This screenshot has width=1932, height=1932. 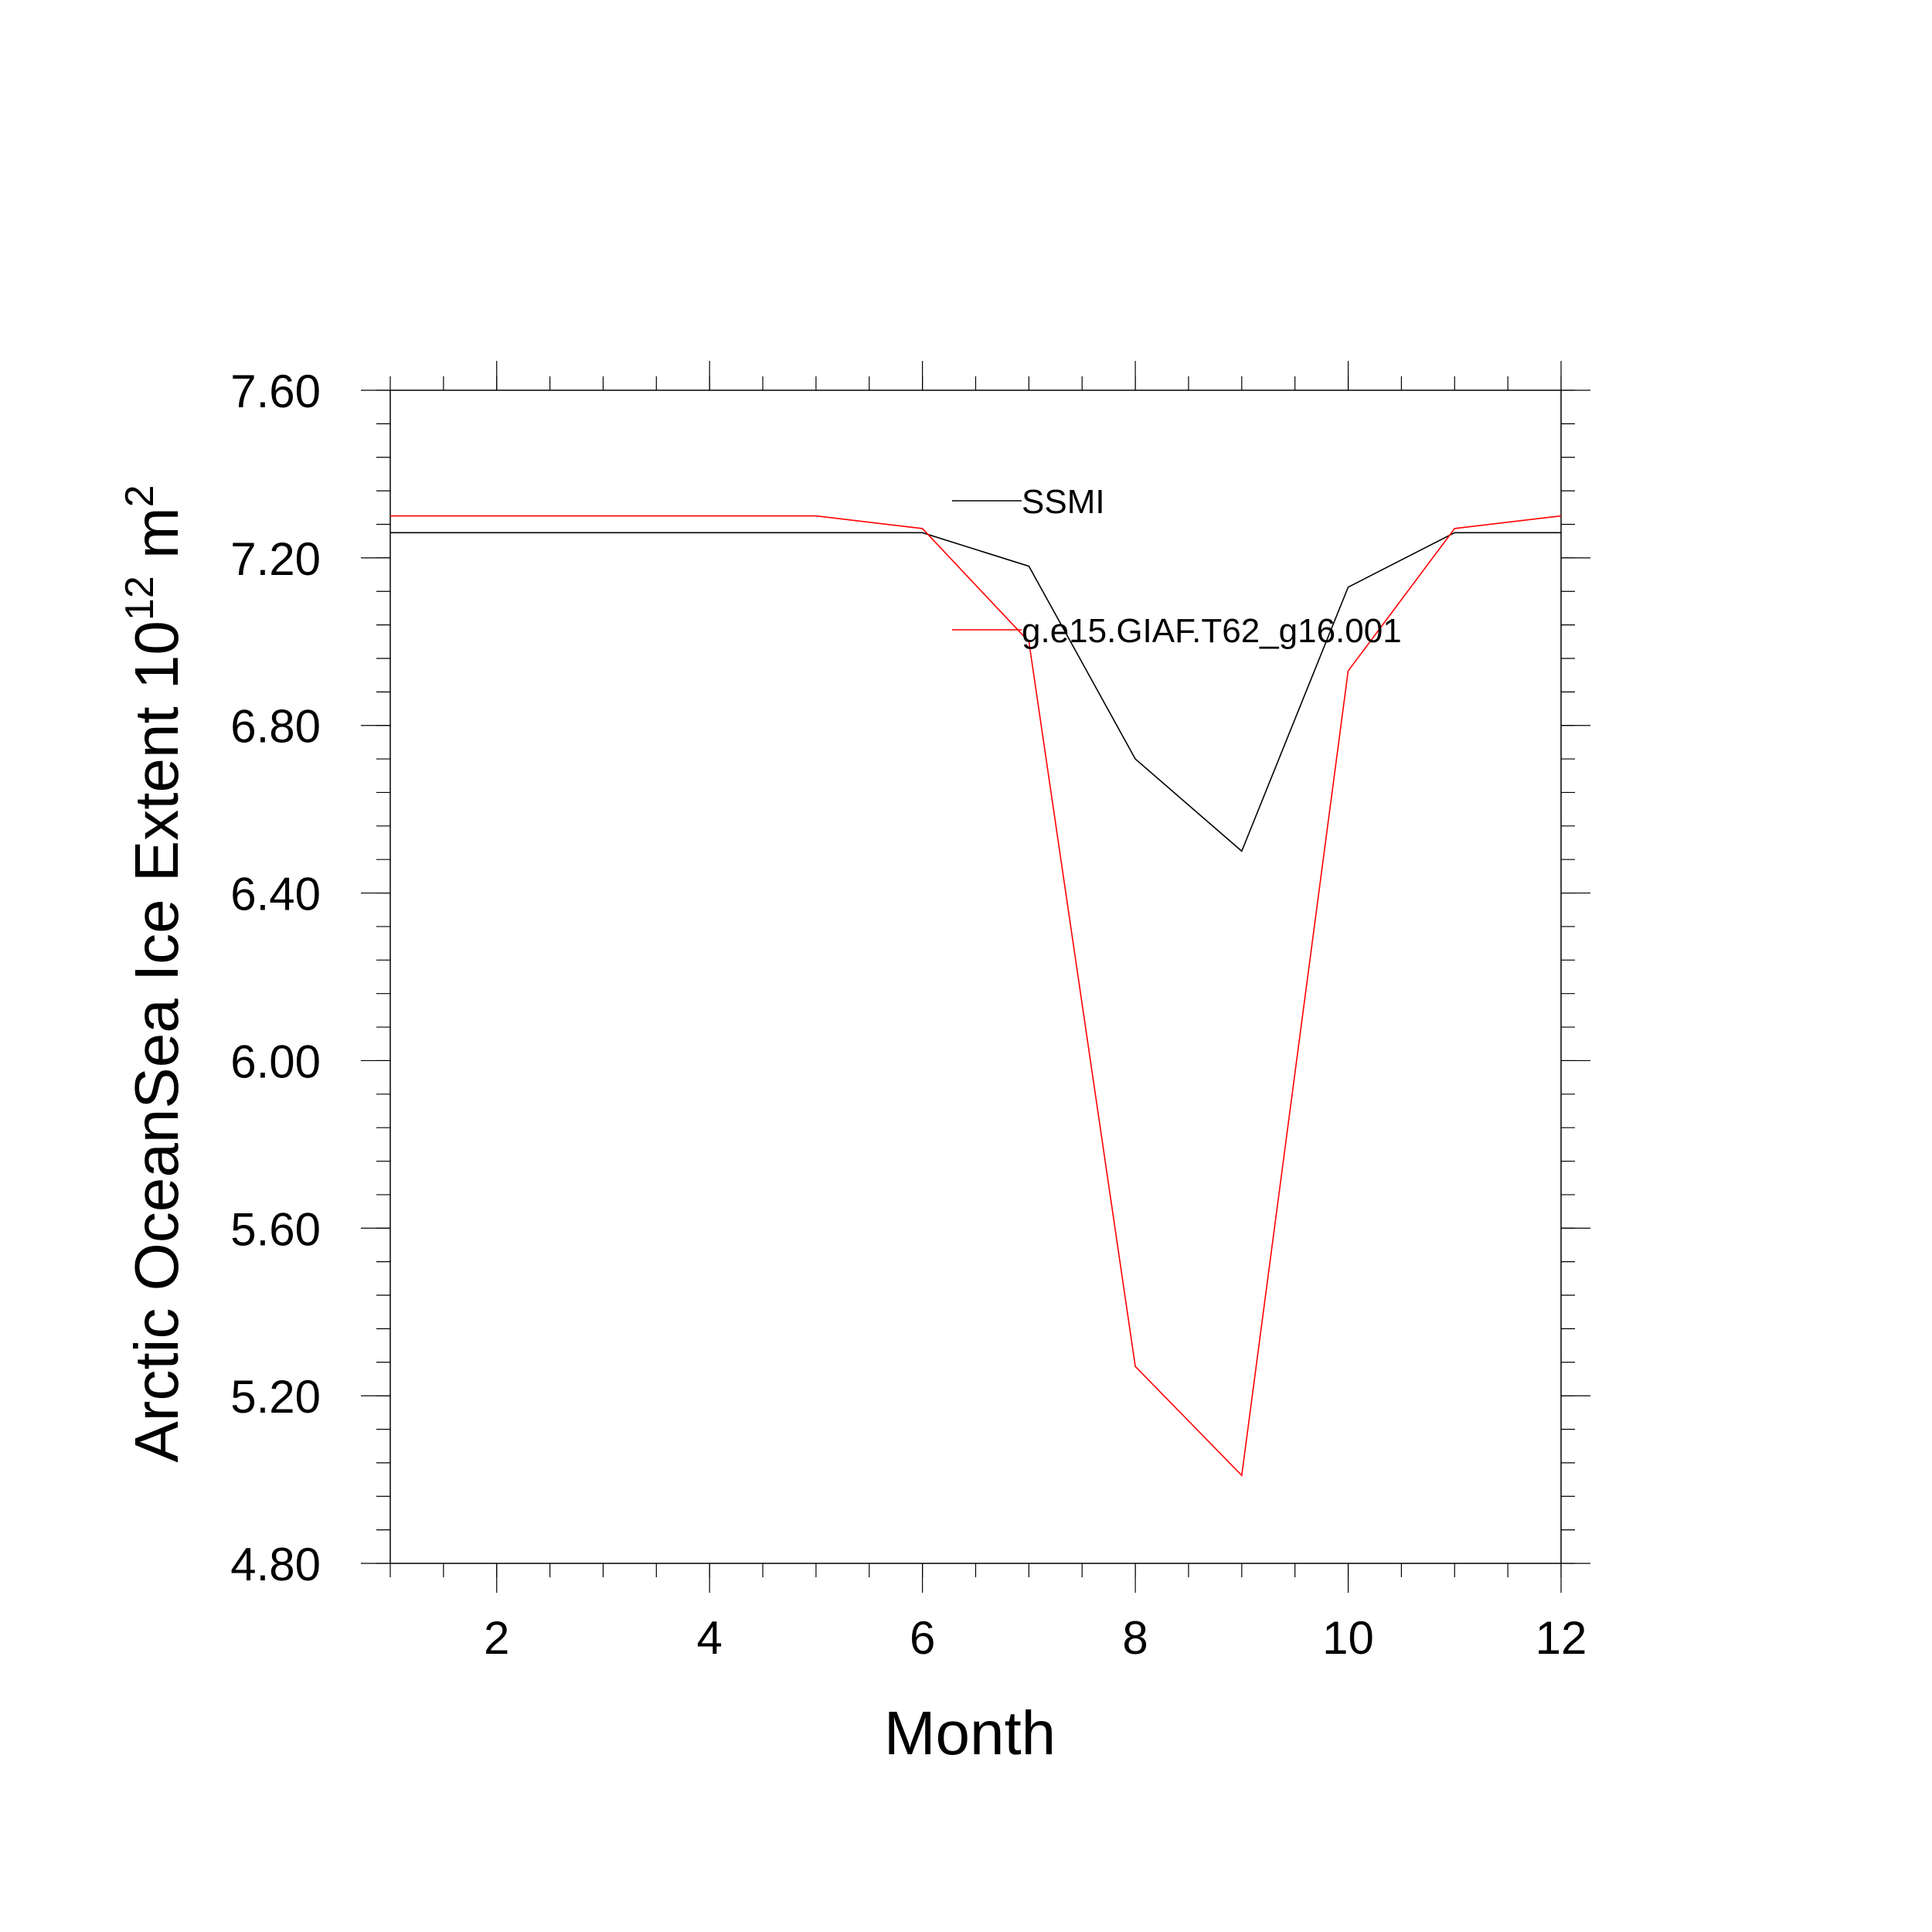 I want to click on legend: SSMI g.e15.GIAF.T62_g16.001, so click(x=1177, y=567).